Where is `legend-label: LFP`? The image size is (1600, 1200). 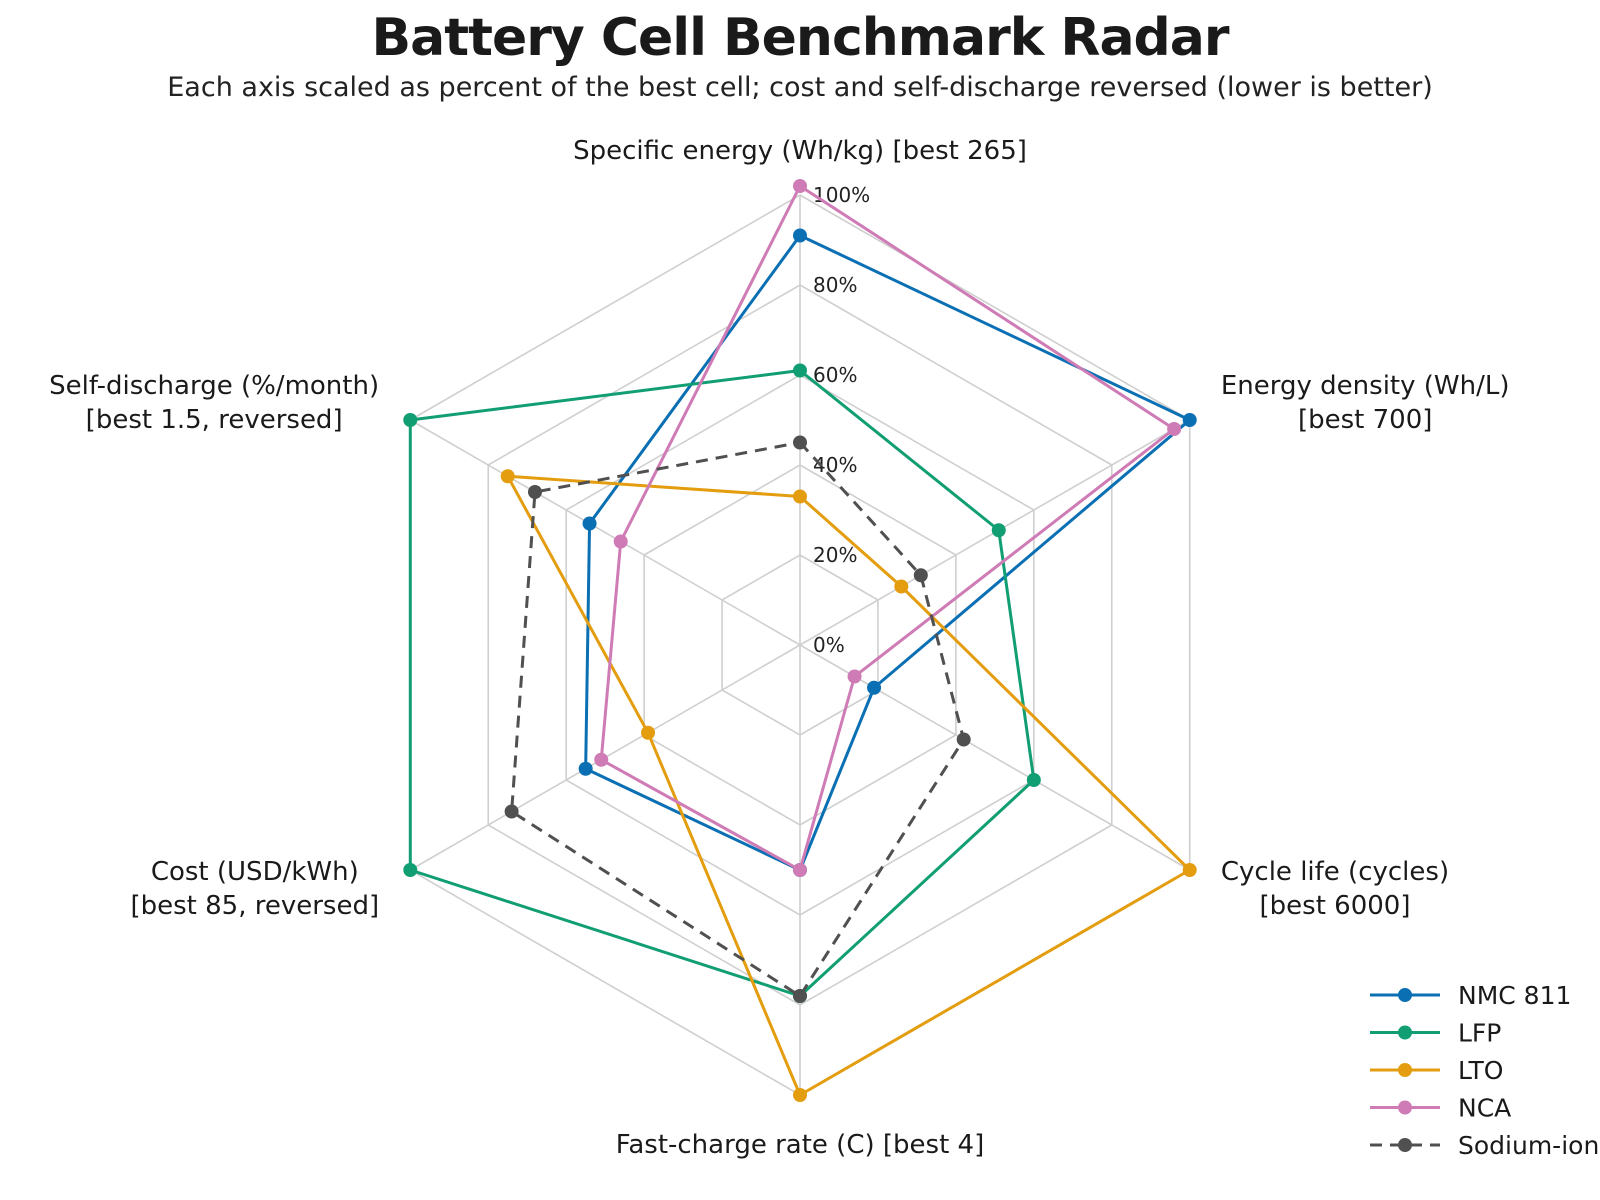 legend-label: LFP is located at coordinates (1479, 1033).